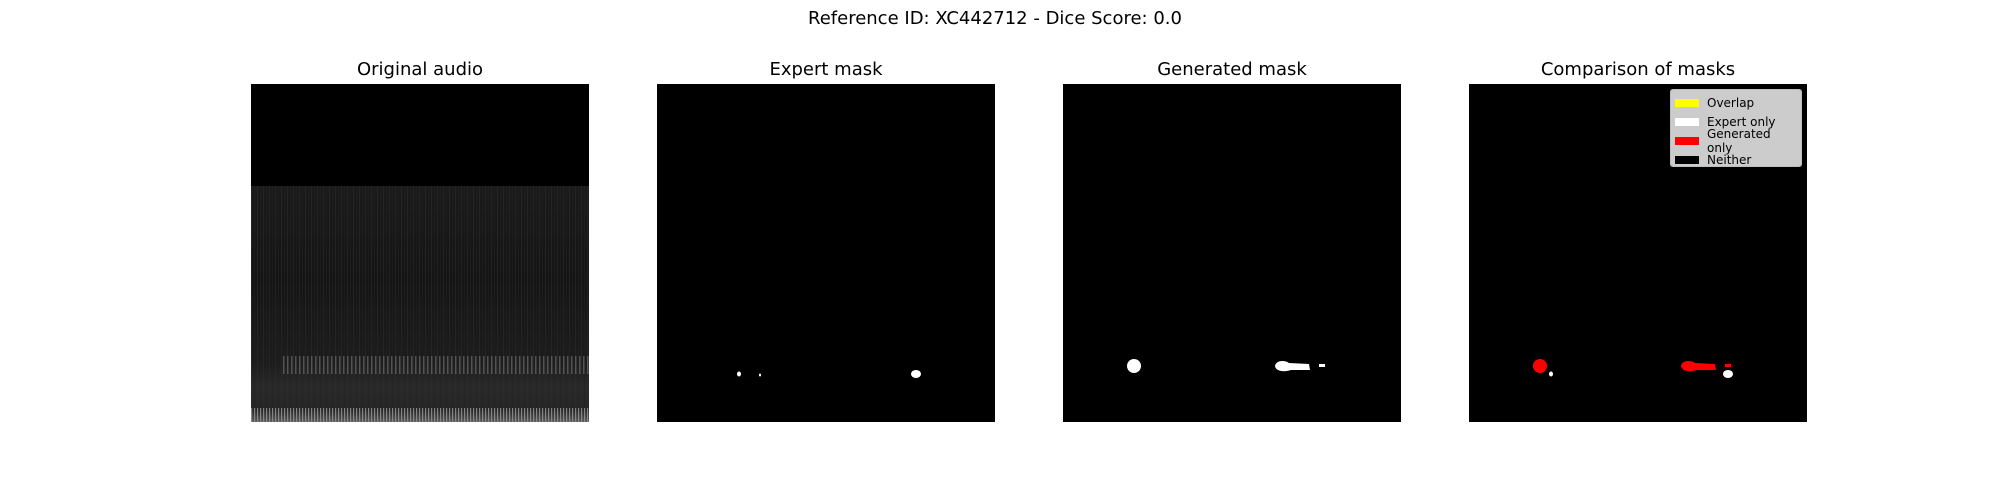  I want to click on expert-mask-image, so click(829, 374).